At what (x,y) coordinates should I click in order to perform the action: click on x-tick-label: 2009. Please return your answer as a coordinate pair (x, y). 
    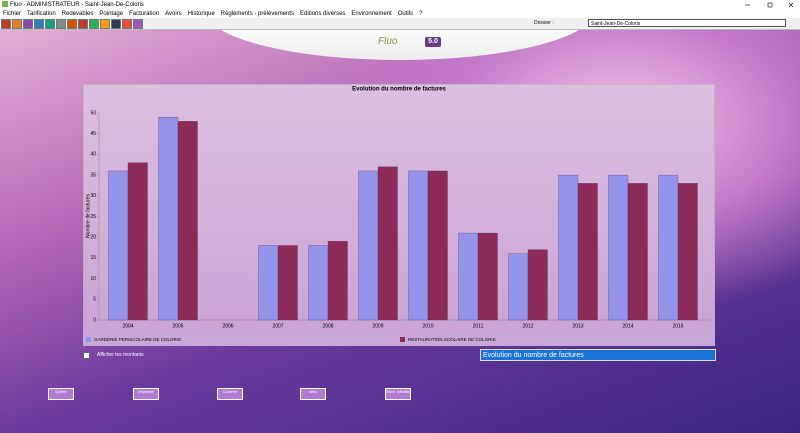
    Looking at the image, I should click on (377, 326).